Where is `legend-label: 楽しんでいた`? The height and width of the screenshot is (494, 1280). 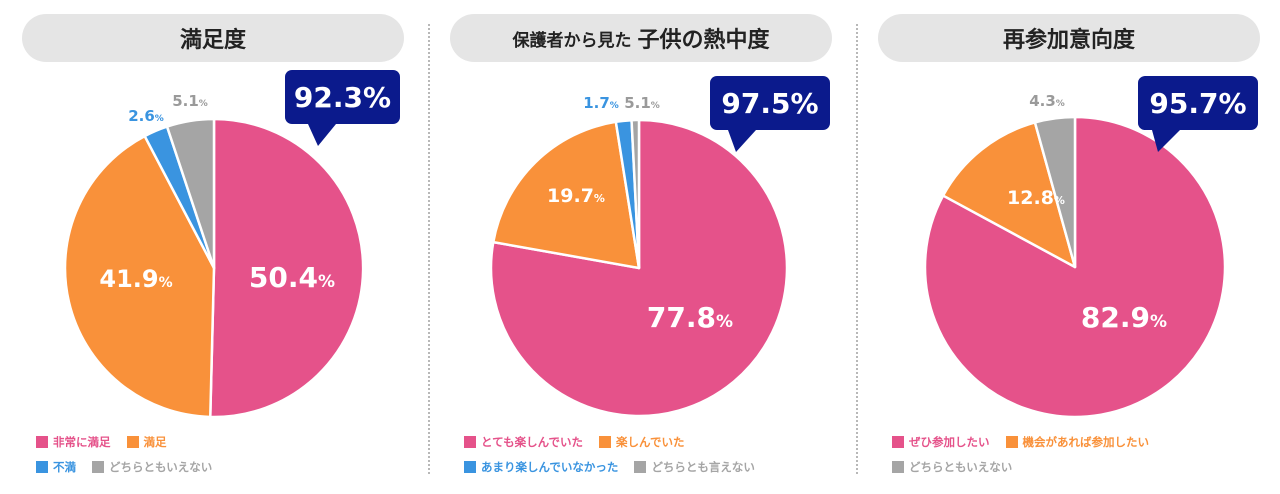
legend-label: 楽しんでいた is located at coordinates (650, 442).